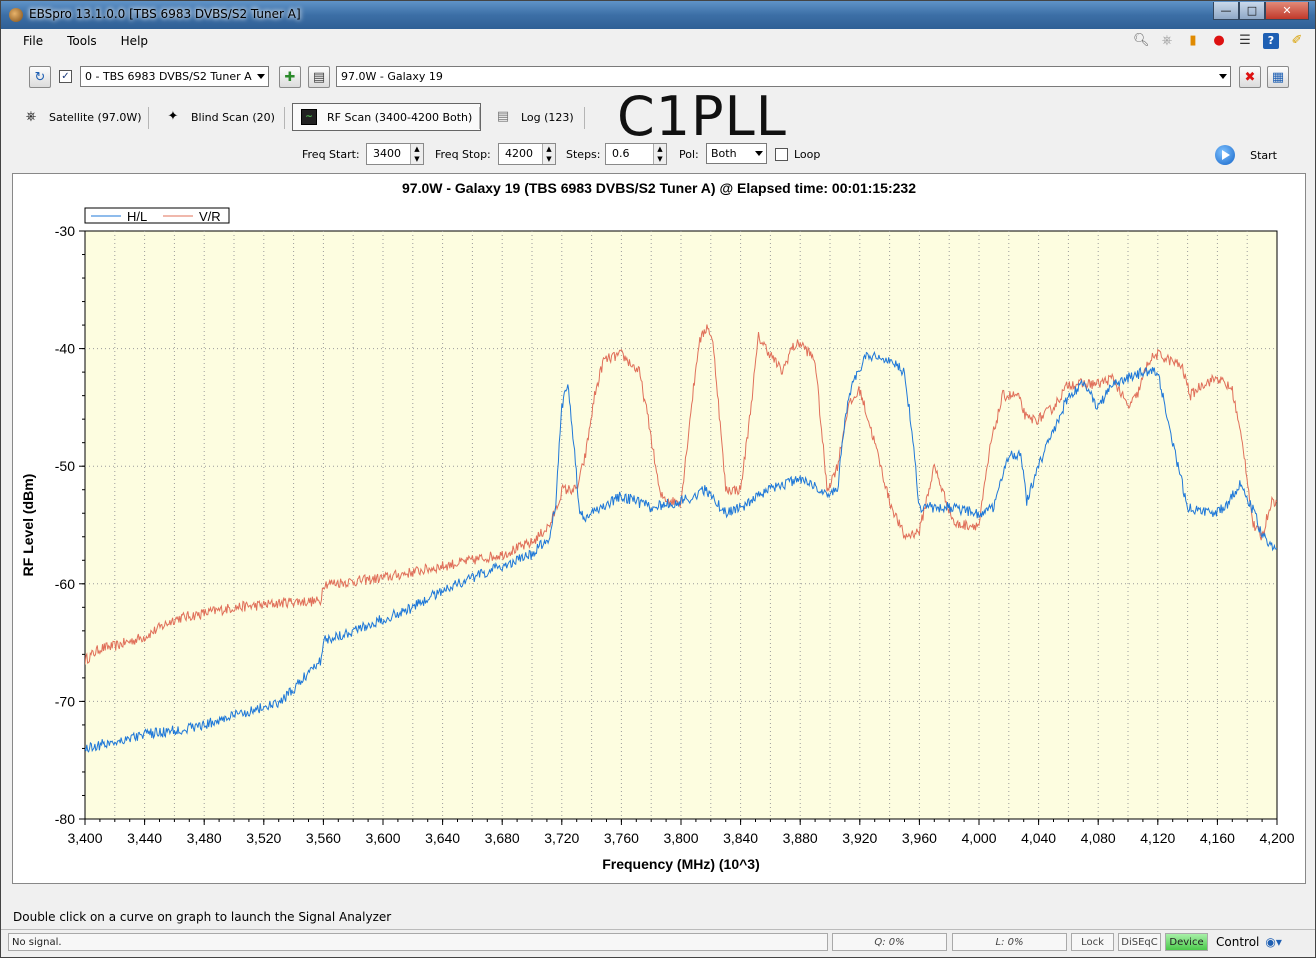 The width and height of the screenshot is (1316, 958). I want to click on tab-rf-scan: ~ RF Scan (3400-4200 Both), so click(387, 117).